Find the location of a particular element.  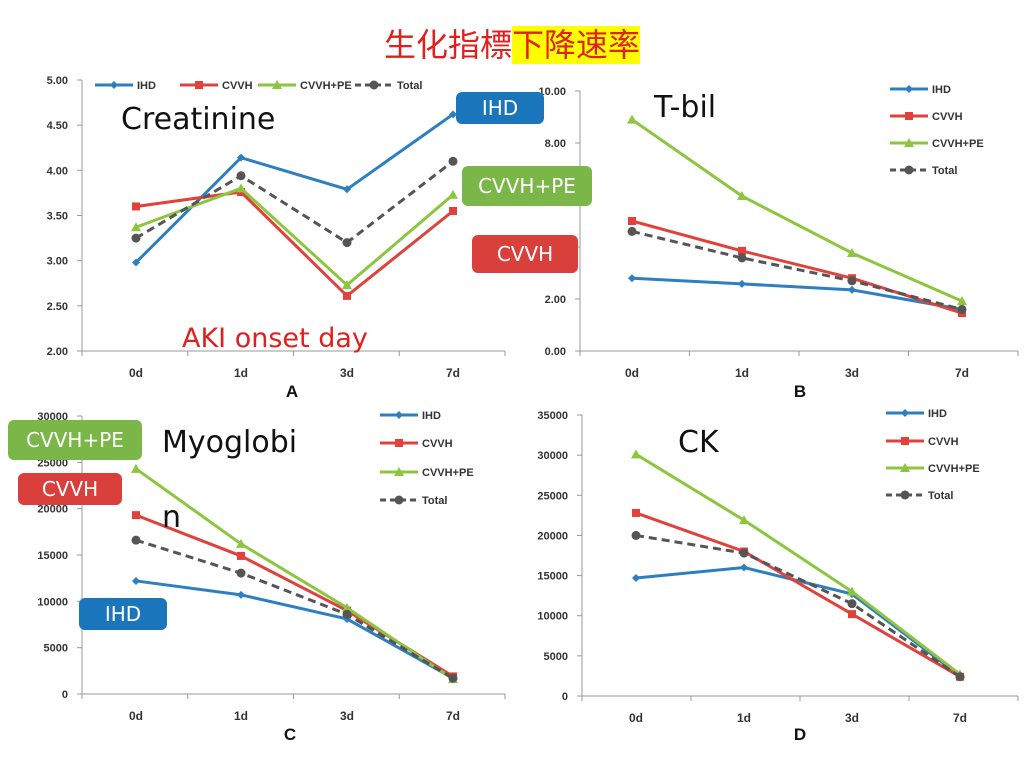

myoglobin-label-wrap: n is located at coordinates (172, 517).